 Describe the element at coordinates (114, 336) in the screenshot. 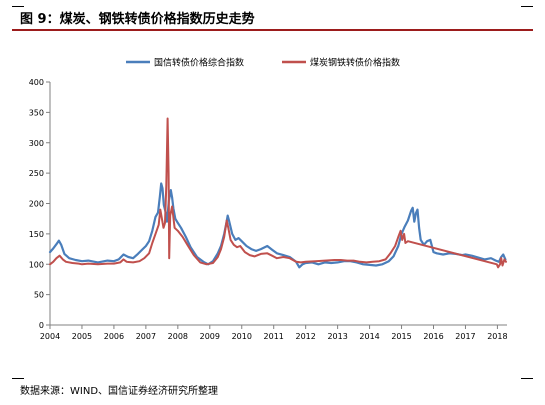

I see `x-tick-label: 2006` at that location.